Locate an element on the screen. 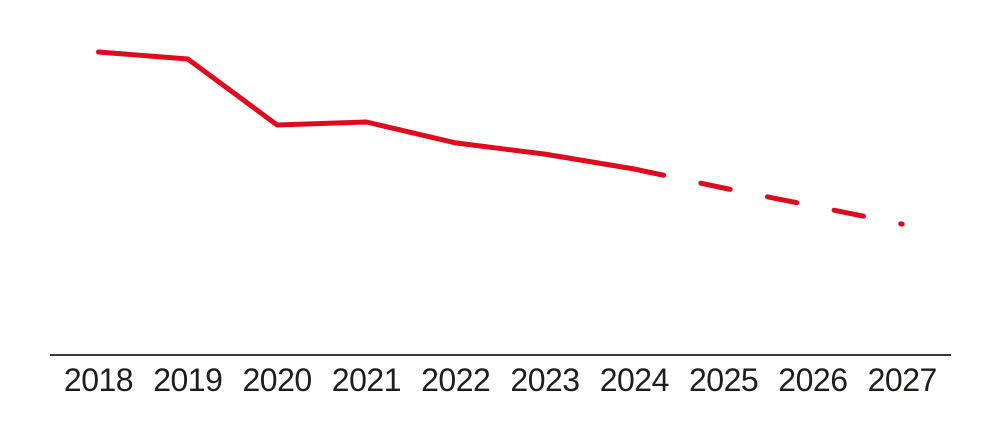  x-axis-tick-label-2019: 2019 is located at coordinates (187, 380).